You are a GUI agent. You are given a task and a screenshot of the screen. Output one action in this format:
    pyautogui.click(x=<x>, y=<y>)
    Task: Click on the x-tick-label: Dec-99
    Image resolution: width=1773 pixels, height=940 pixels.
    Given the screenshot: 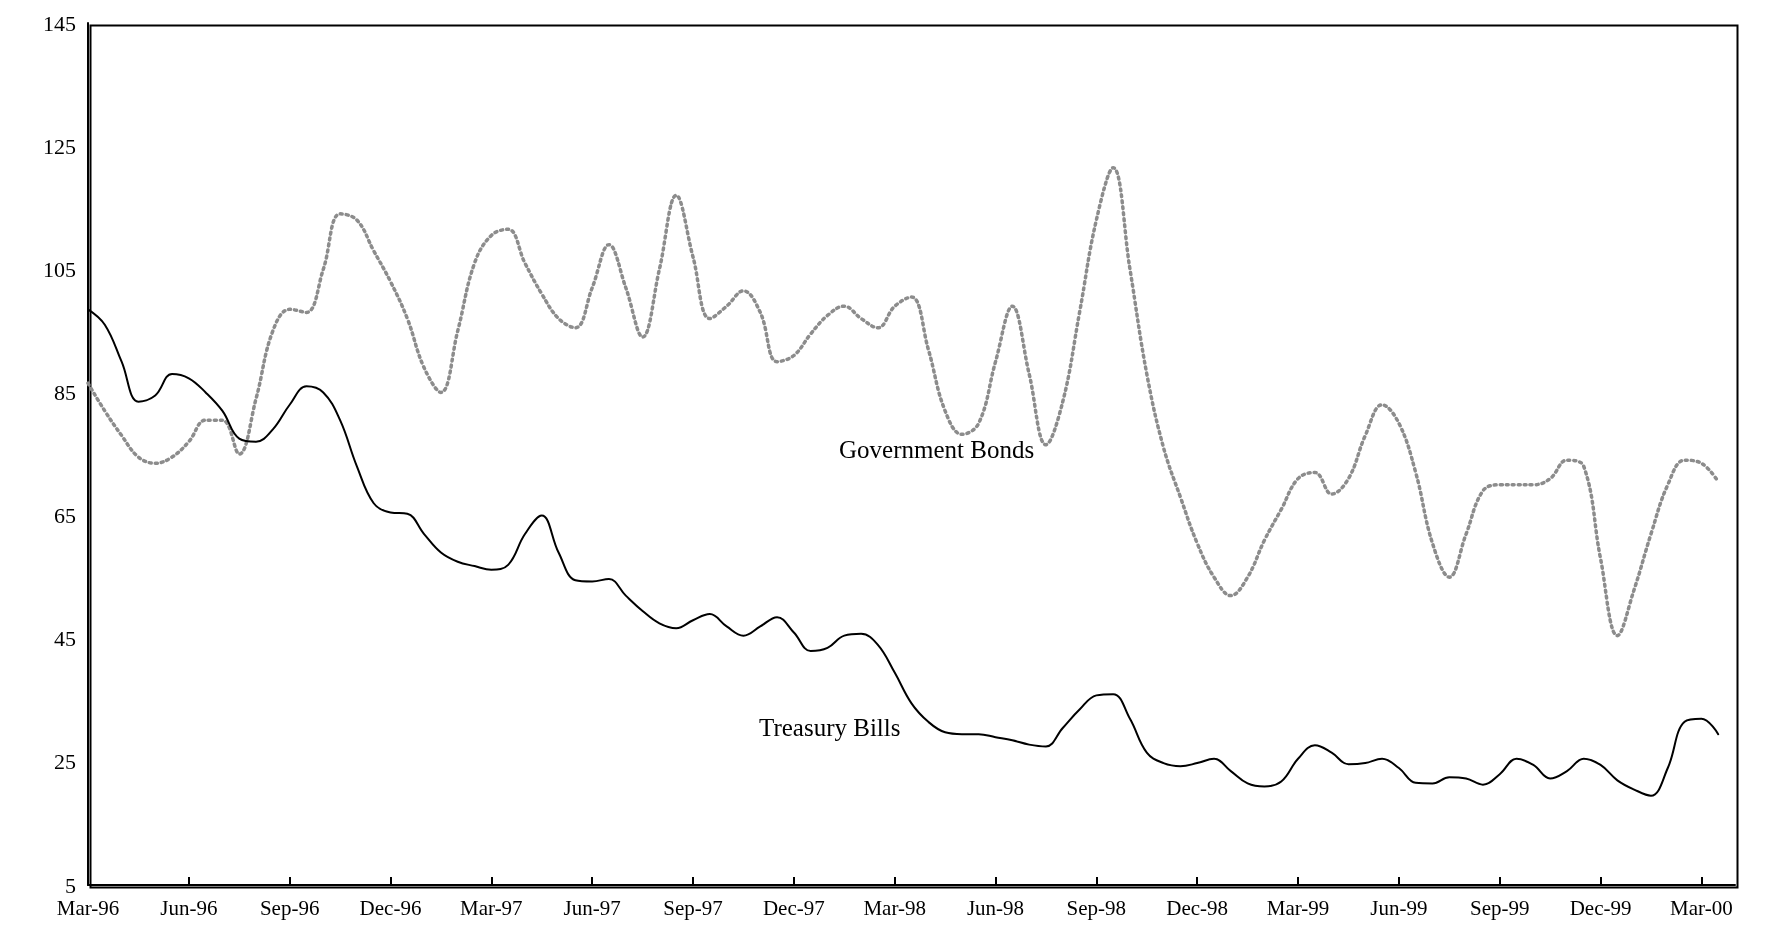 What is the action you would take?
    pyautogui.click(x=1600, y=907)
    